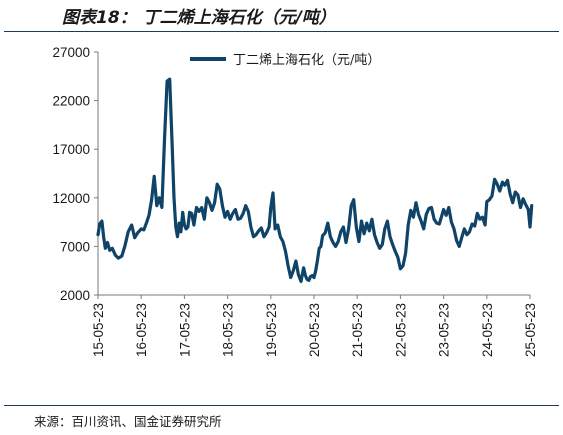  What do you see at coordinates (281, 31) in the screenshot?
I see `title-rule` at bounding box center [281, 31].